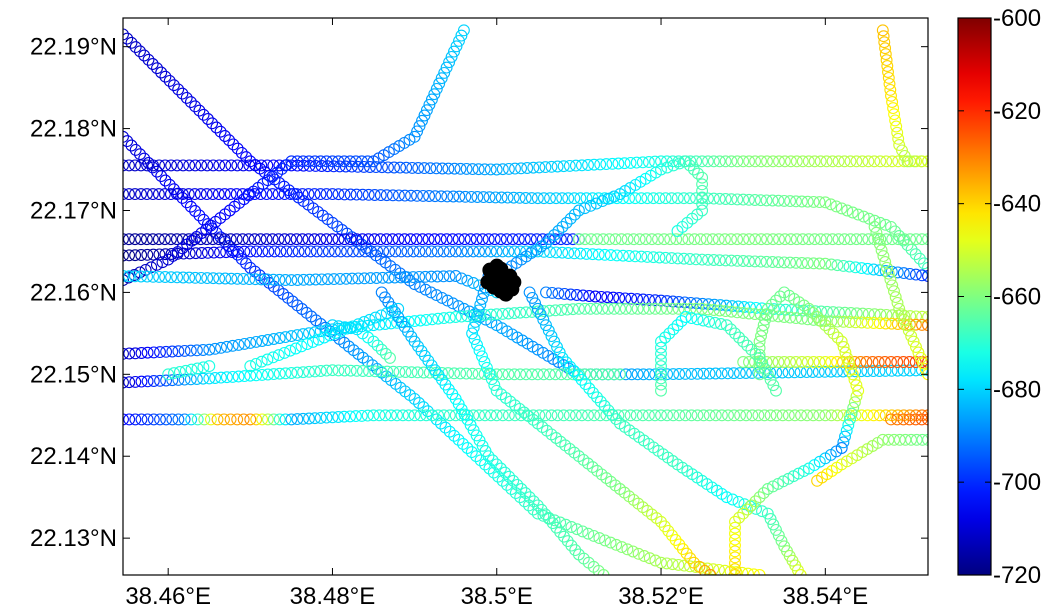 Image resolution: width=1064 pixels, height=616 pixels. What do you see at coordinates (1017, 297) in the screenshot?
I see `colorbar-tick-label: -660` at bounding box center [1017, 297].